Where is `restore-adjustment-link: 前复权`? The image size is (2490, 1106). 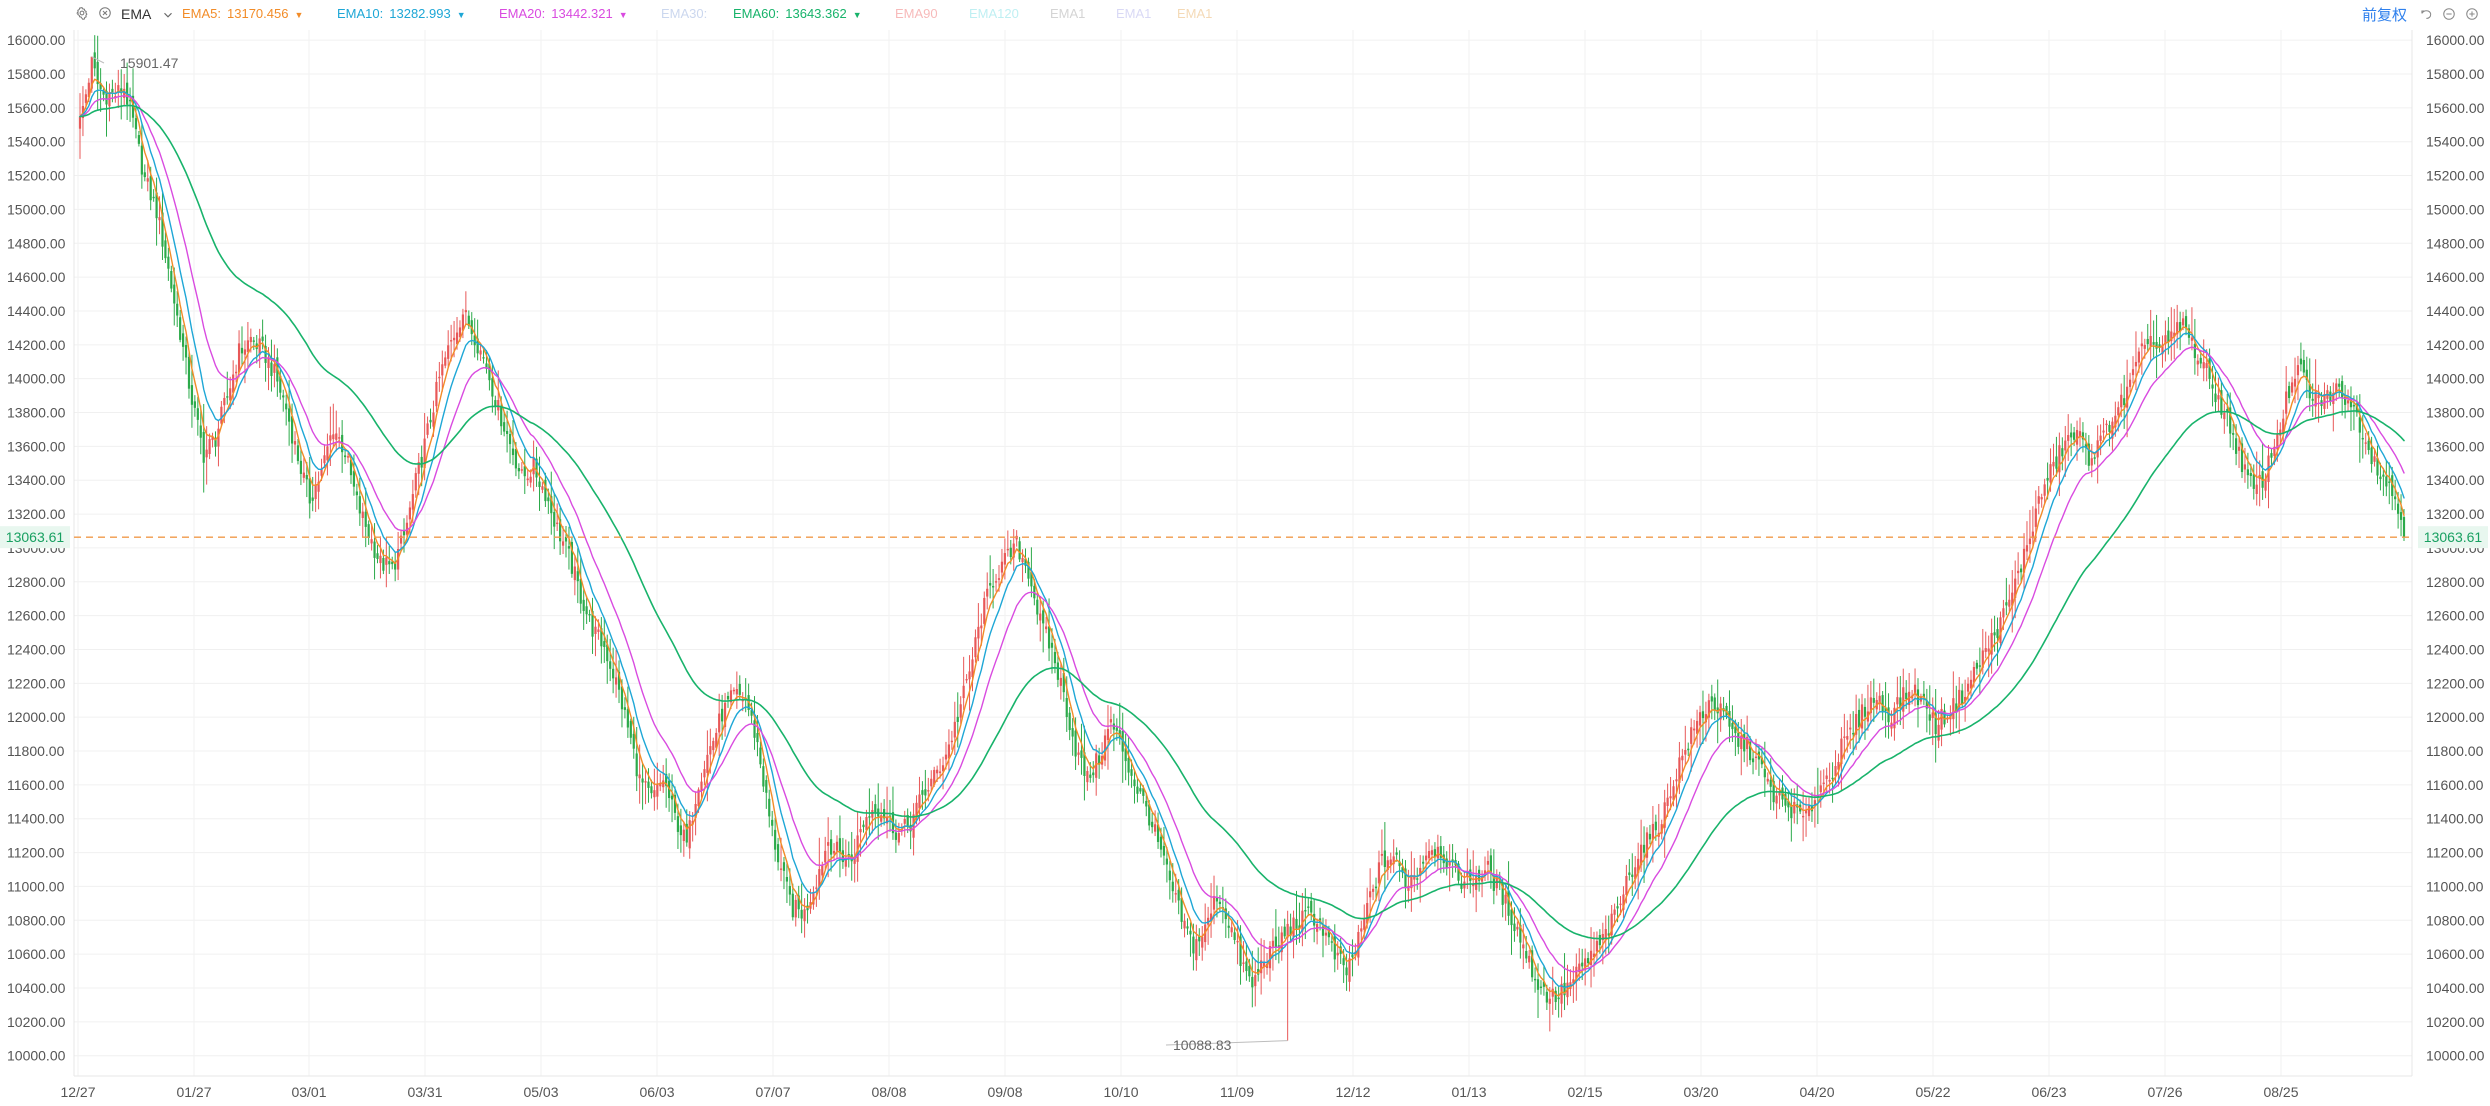
restore-adjustment-link: 前复权 is located at coordinates (2384, 15).